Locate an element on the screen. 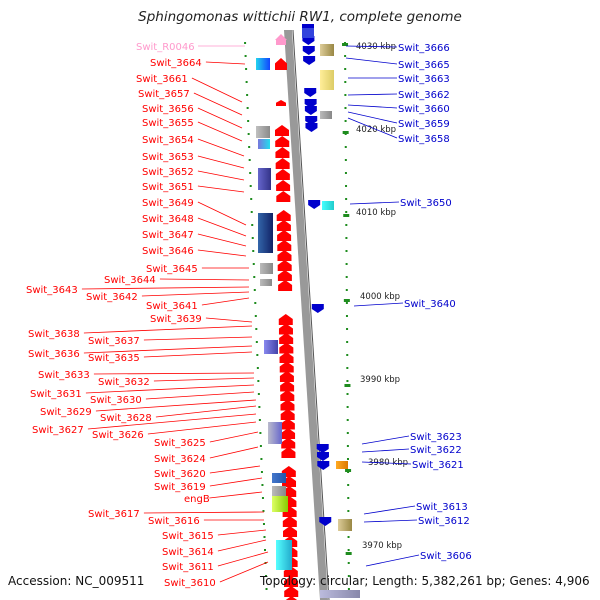 The image size is (600, 600). gene-label-left: Swit_3652 is located at coordinates (168, 172).